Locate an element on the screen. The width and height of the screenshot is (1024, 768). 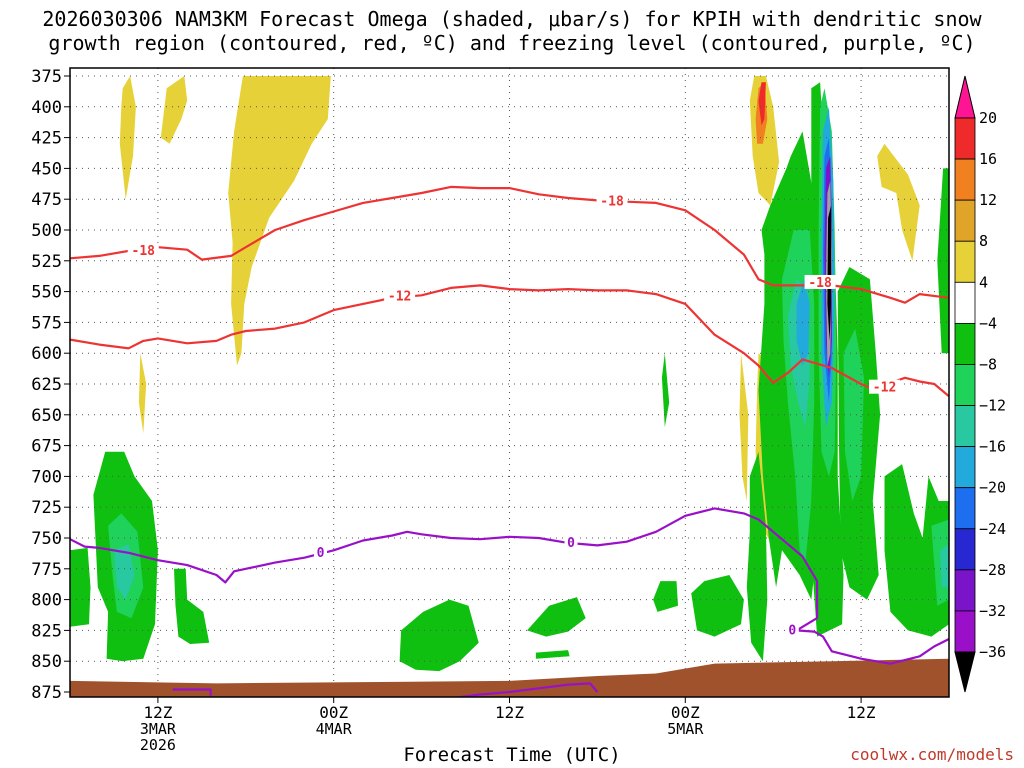
x-tick-label: 4MAR is located at coordinates (334, 729).